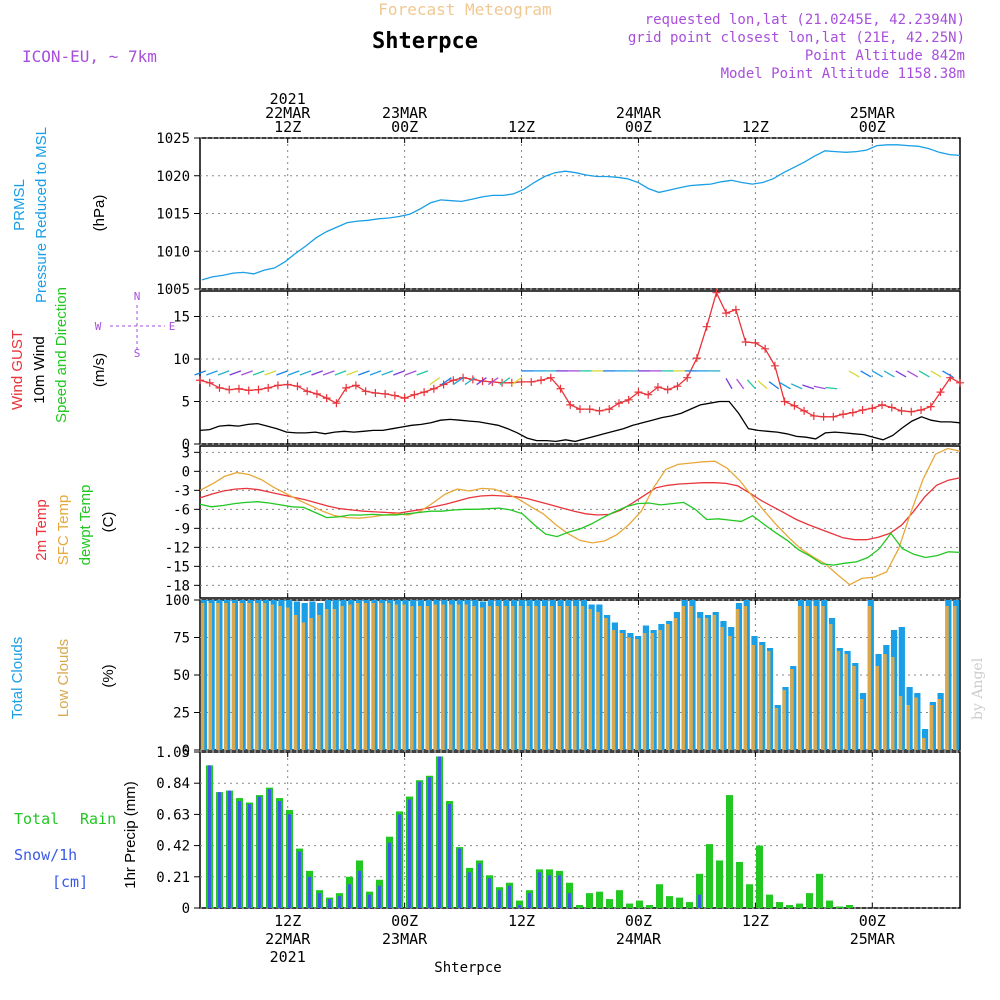  What do you see at coordinates (172, 326) in the screenshot?
I see `compass-east: E` at bounding box center [172, 326].